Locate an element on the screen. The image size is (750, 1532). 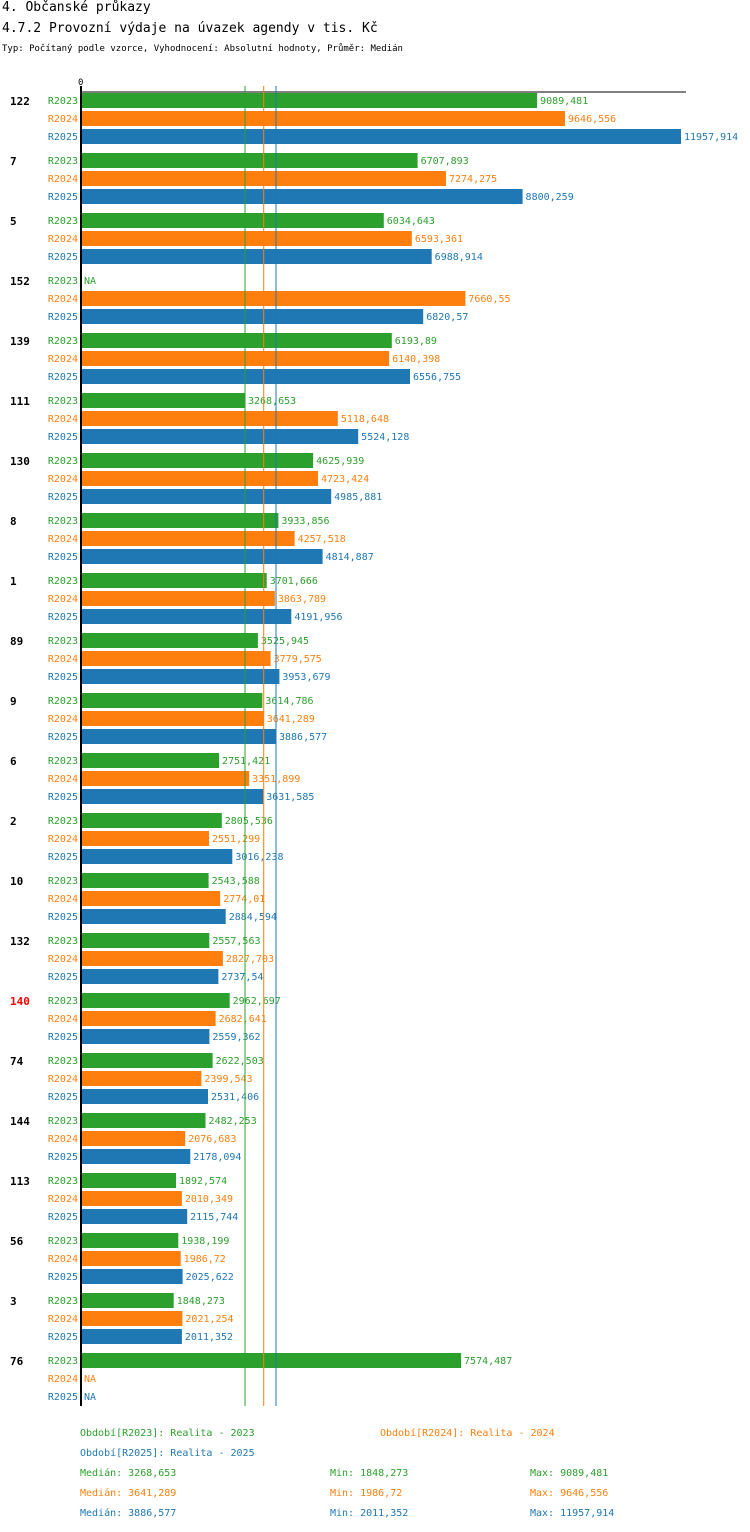
value-label: 2178,094 is located at coordinates (217, 1157).